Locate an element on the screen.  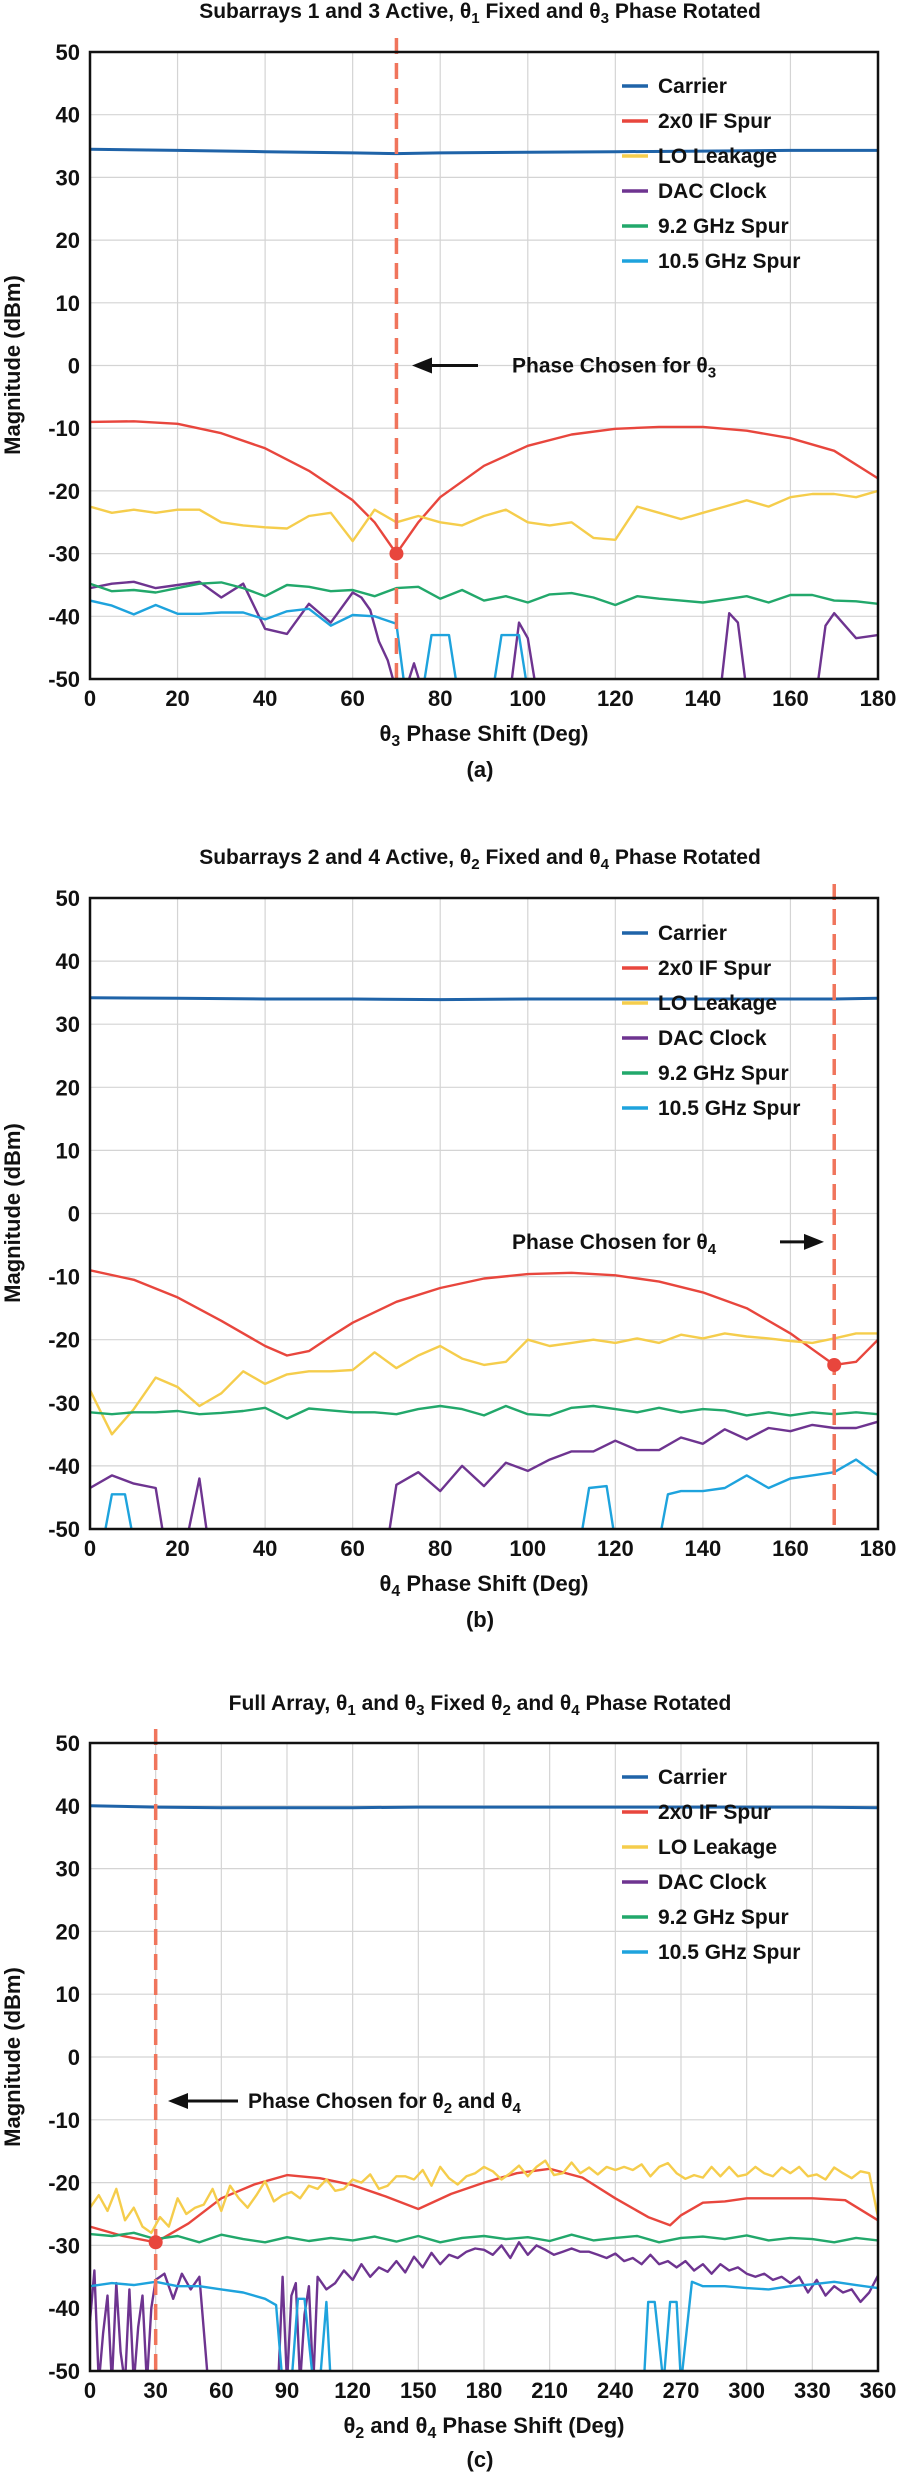
x-axis-label: θ2 and θ4 Phase Shift (Deg) is located at coordinates (483, 2427).